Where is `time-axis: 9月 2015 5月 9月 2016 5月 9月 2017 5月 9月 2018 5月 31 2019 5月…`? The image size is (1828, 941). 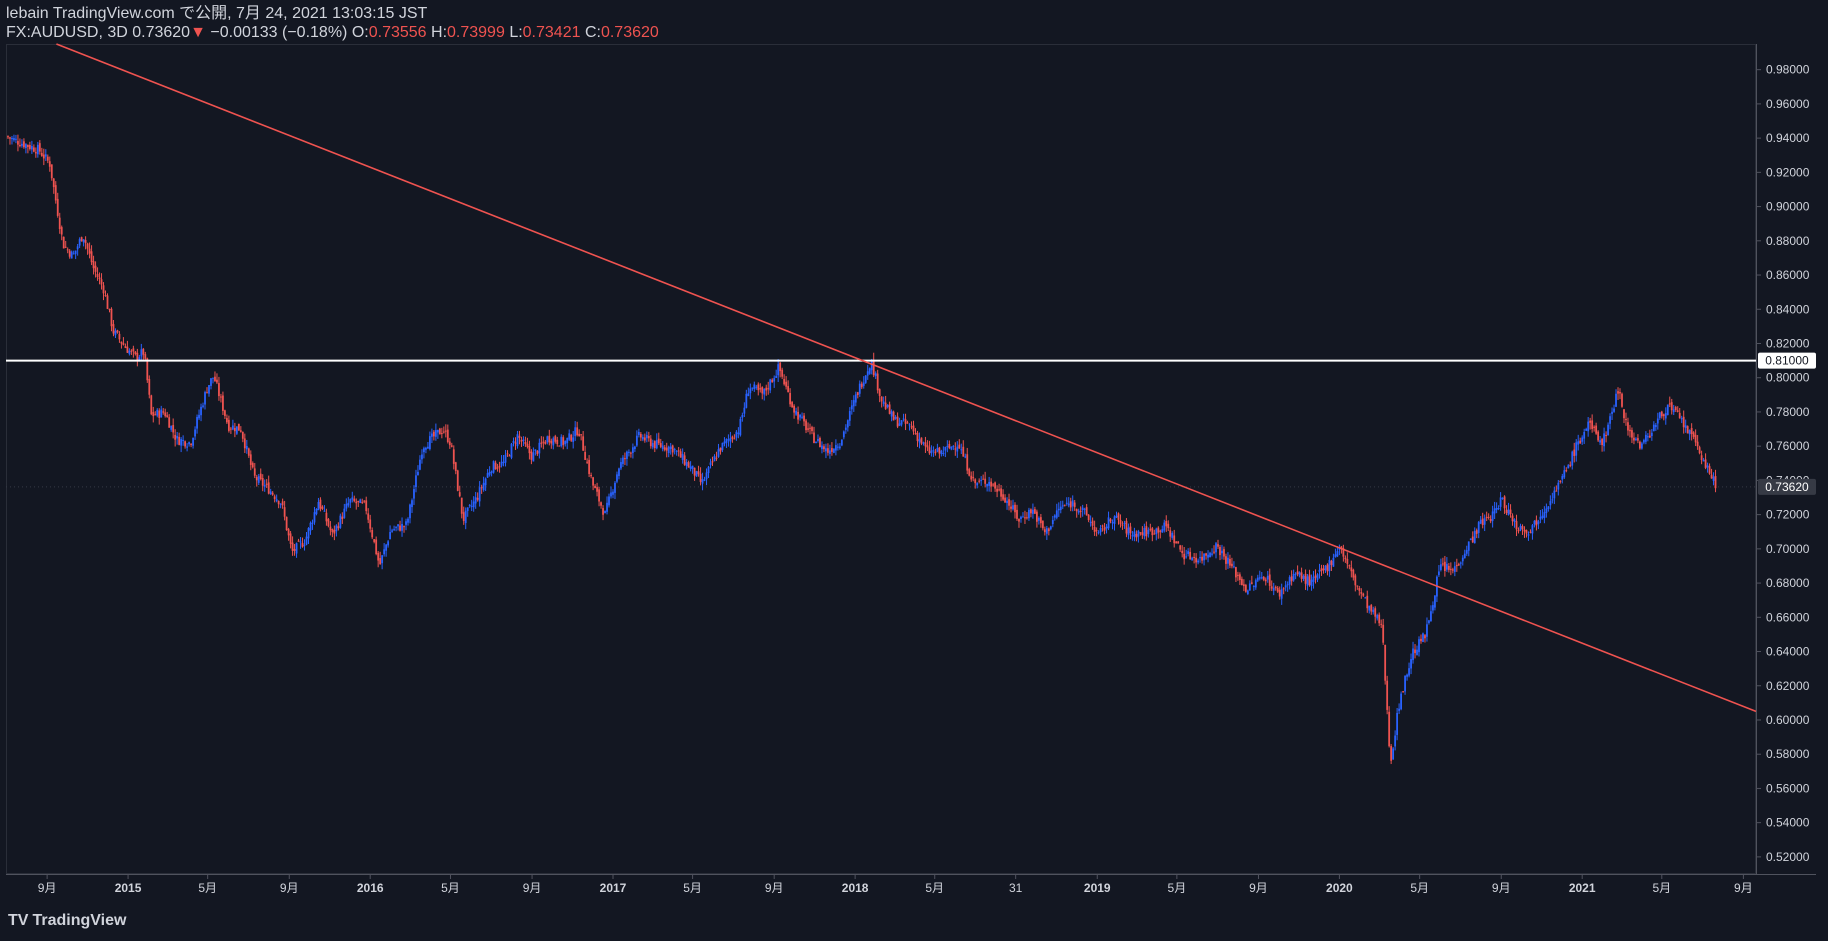 time-axis: 9月 2015 5月 9月 2016 5月 9月 2017 5月 9月 2018 5月 31 2019 5月… is located at coordinates (895, 884).